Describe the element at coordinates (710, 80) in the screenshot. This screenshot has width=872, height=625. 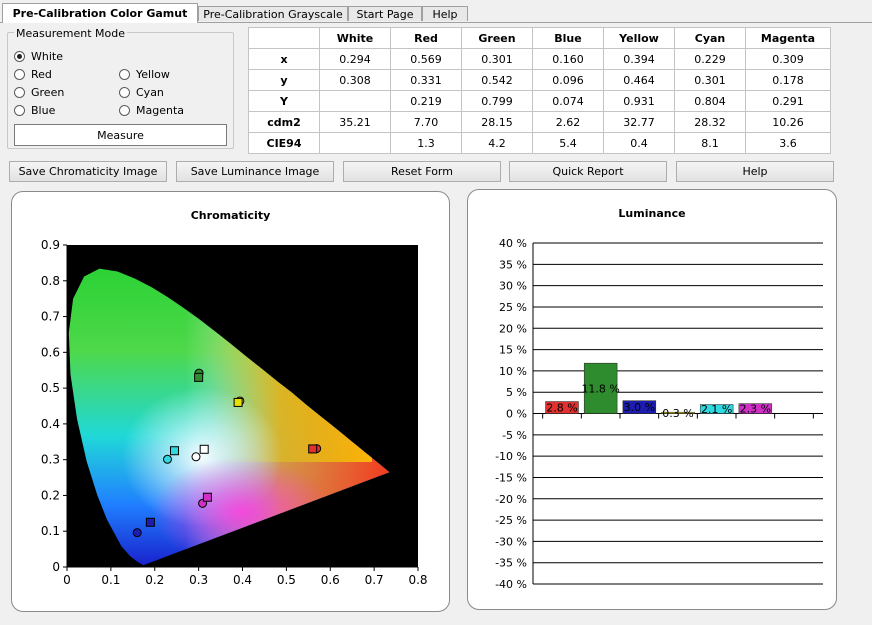
I see `table-cell: 0.301` at that location.